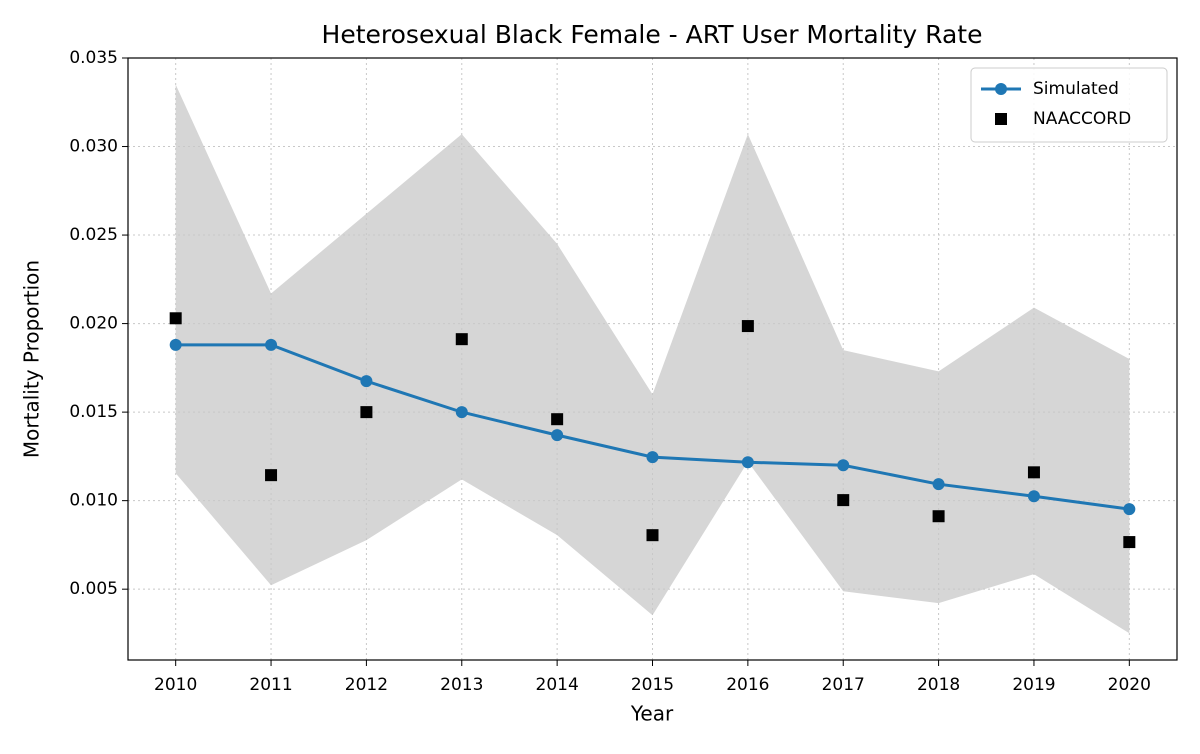 This screenshot has width=1200, height=754. What do you see at coordinates (843, 685) in the screenshot?
I see `x-tick-label: 2017` at bounding box center [843, 685].